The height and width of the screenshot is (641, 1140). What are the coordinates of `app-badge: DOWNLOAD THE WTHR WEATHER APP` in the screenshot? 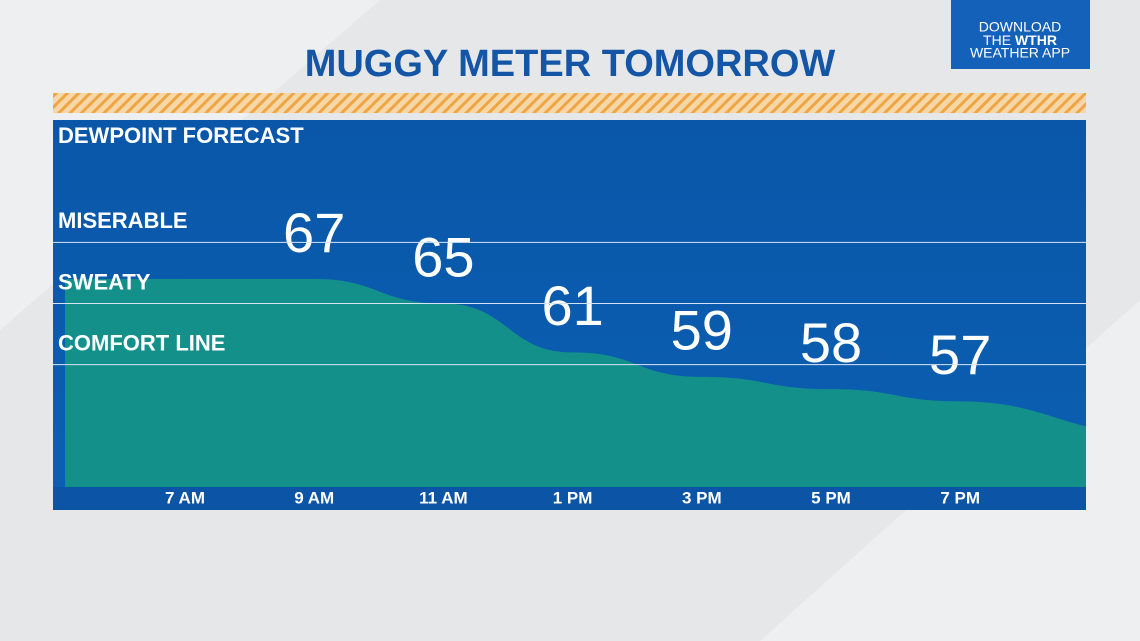 It's located at (1020, 34).